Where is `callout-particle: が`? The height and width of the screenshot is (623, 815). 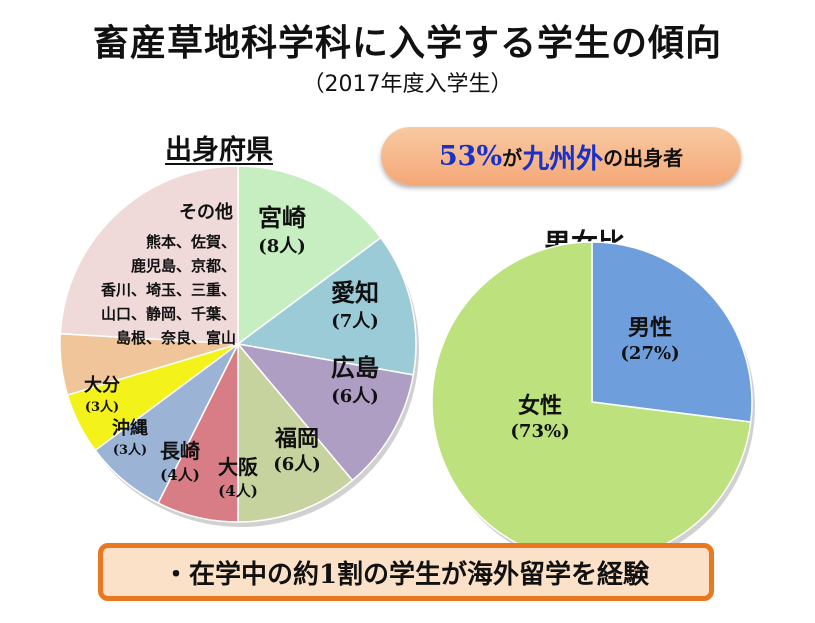 callout-particle: が is located at coordinates (512, 157).